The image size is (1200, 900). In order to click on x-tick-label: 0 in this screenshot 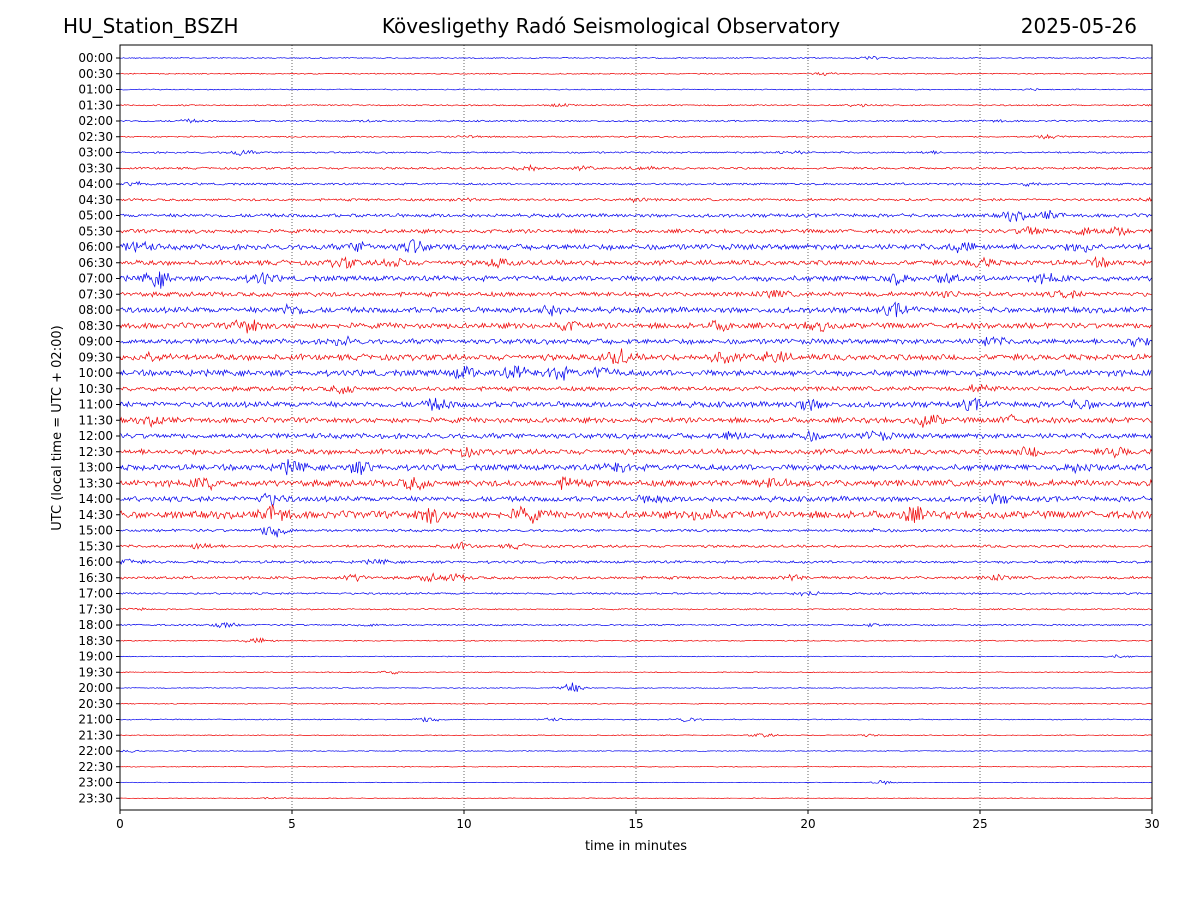, I will do `click(120, 824)`.